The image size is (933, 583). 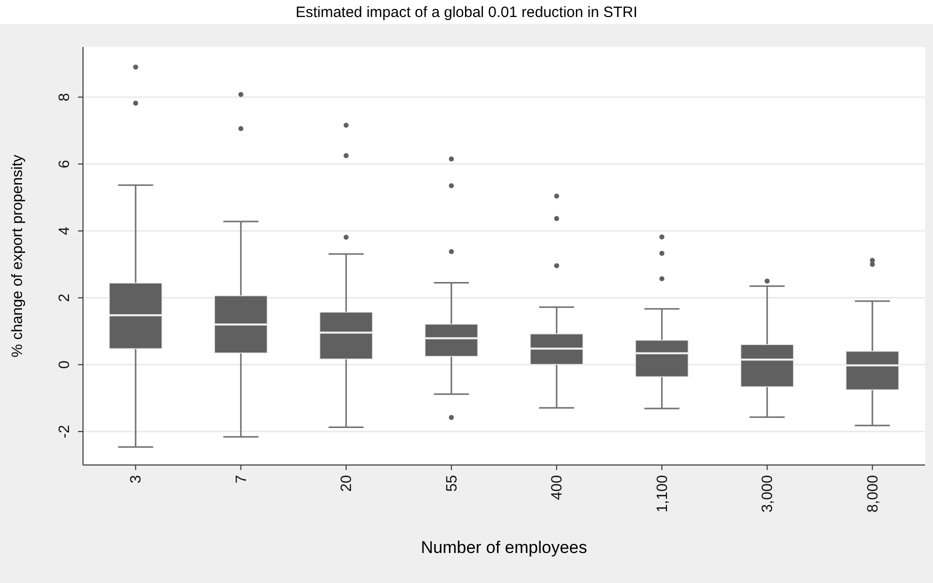 I want to click on x-tick-label: 8,000, so click(x=873, y=494).